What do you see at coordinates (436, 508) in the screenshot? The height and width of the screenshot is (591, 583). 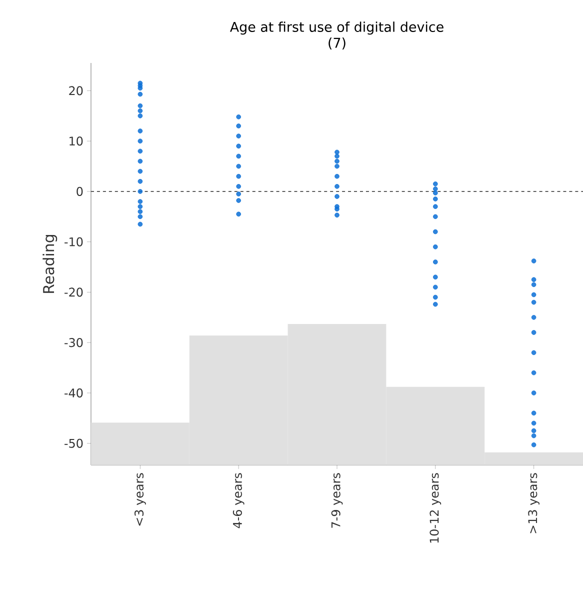 I see `x-tick-label: 10-12 years` at bounding box center [436, 508].